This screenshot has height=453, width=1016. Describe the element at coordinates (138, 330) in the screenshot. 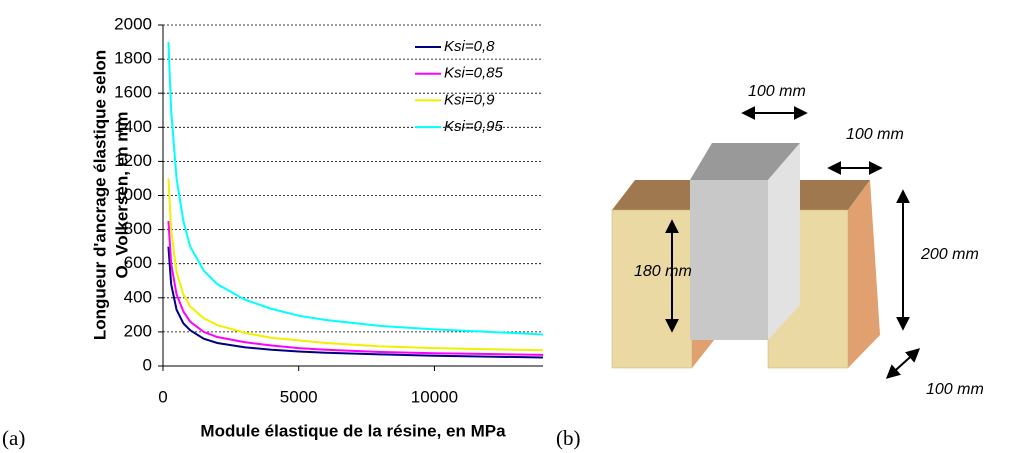

I see `y-tick-label: 200` at that location.